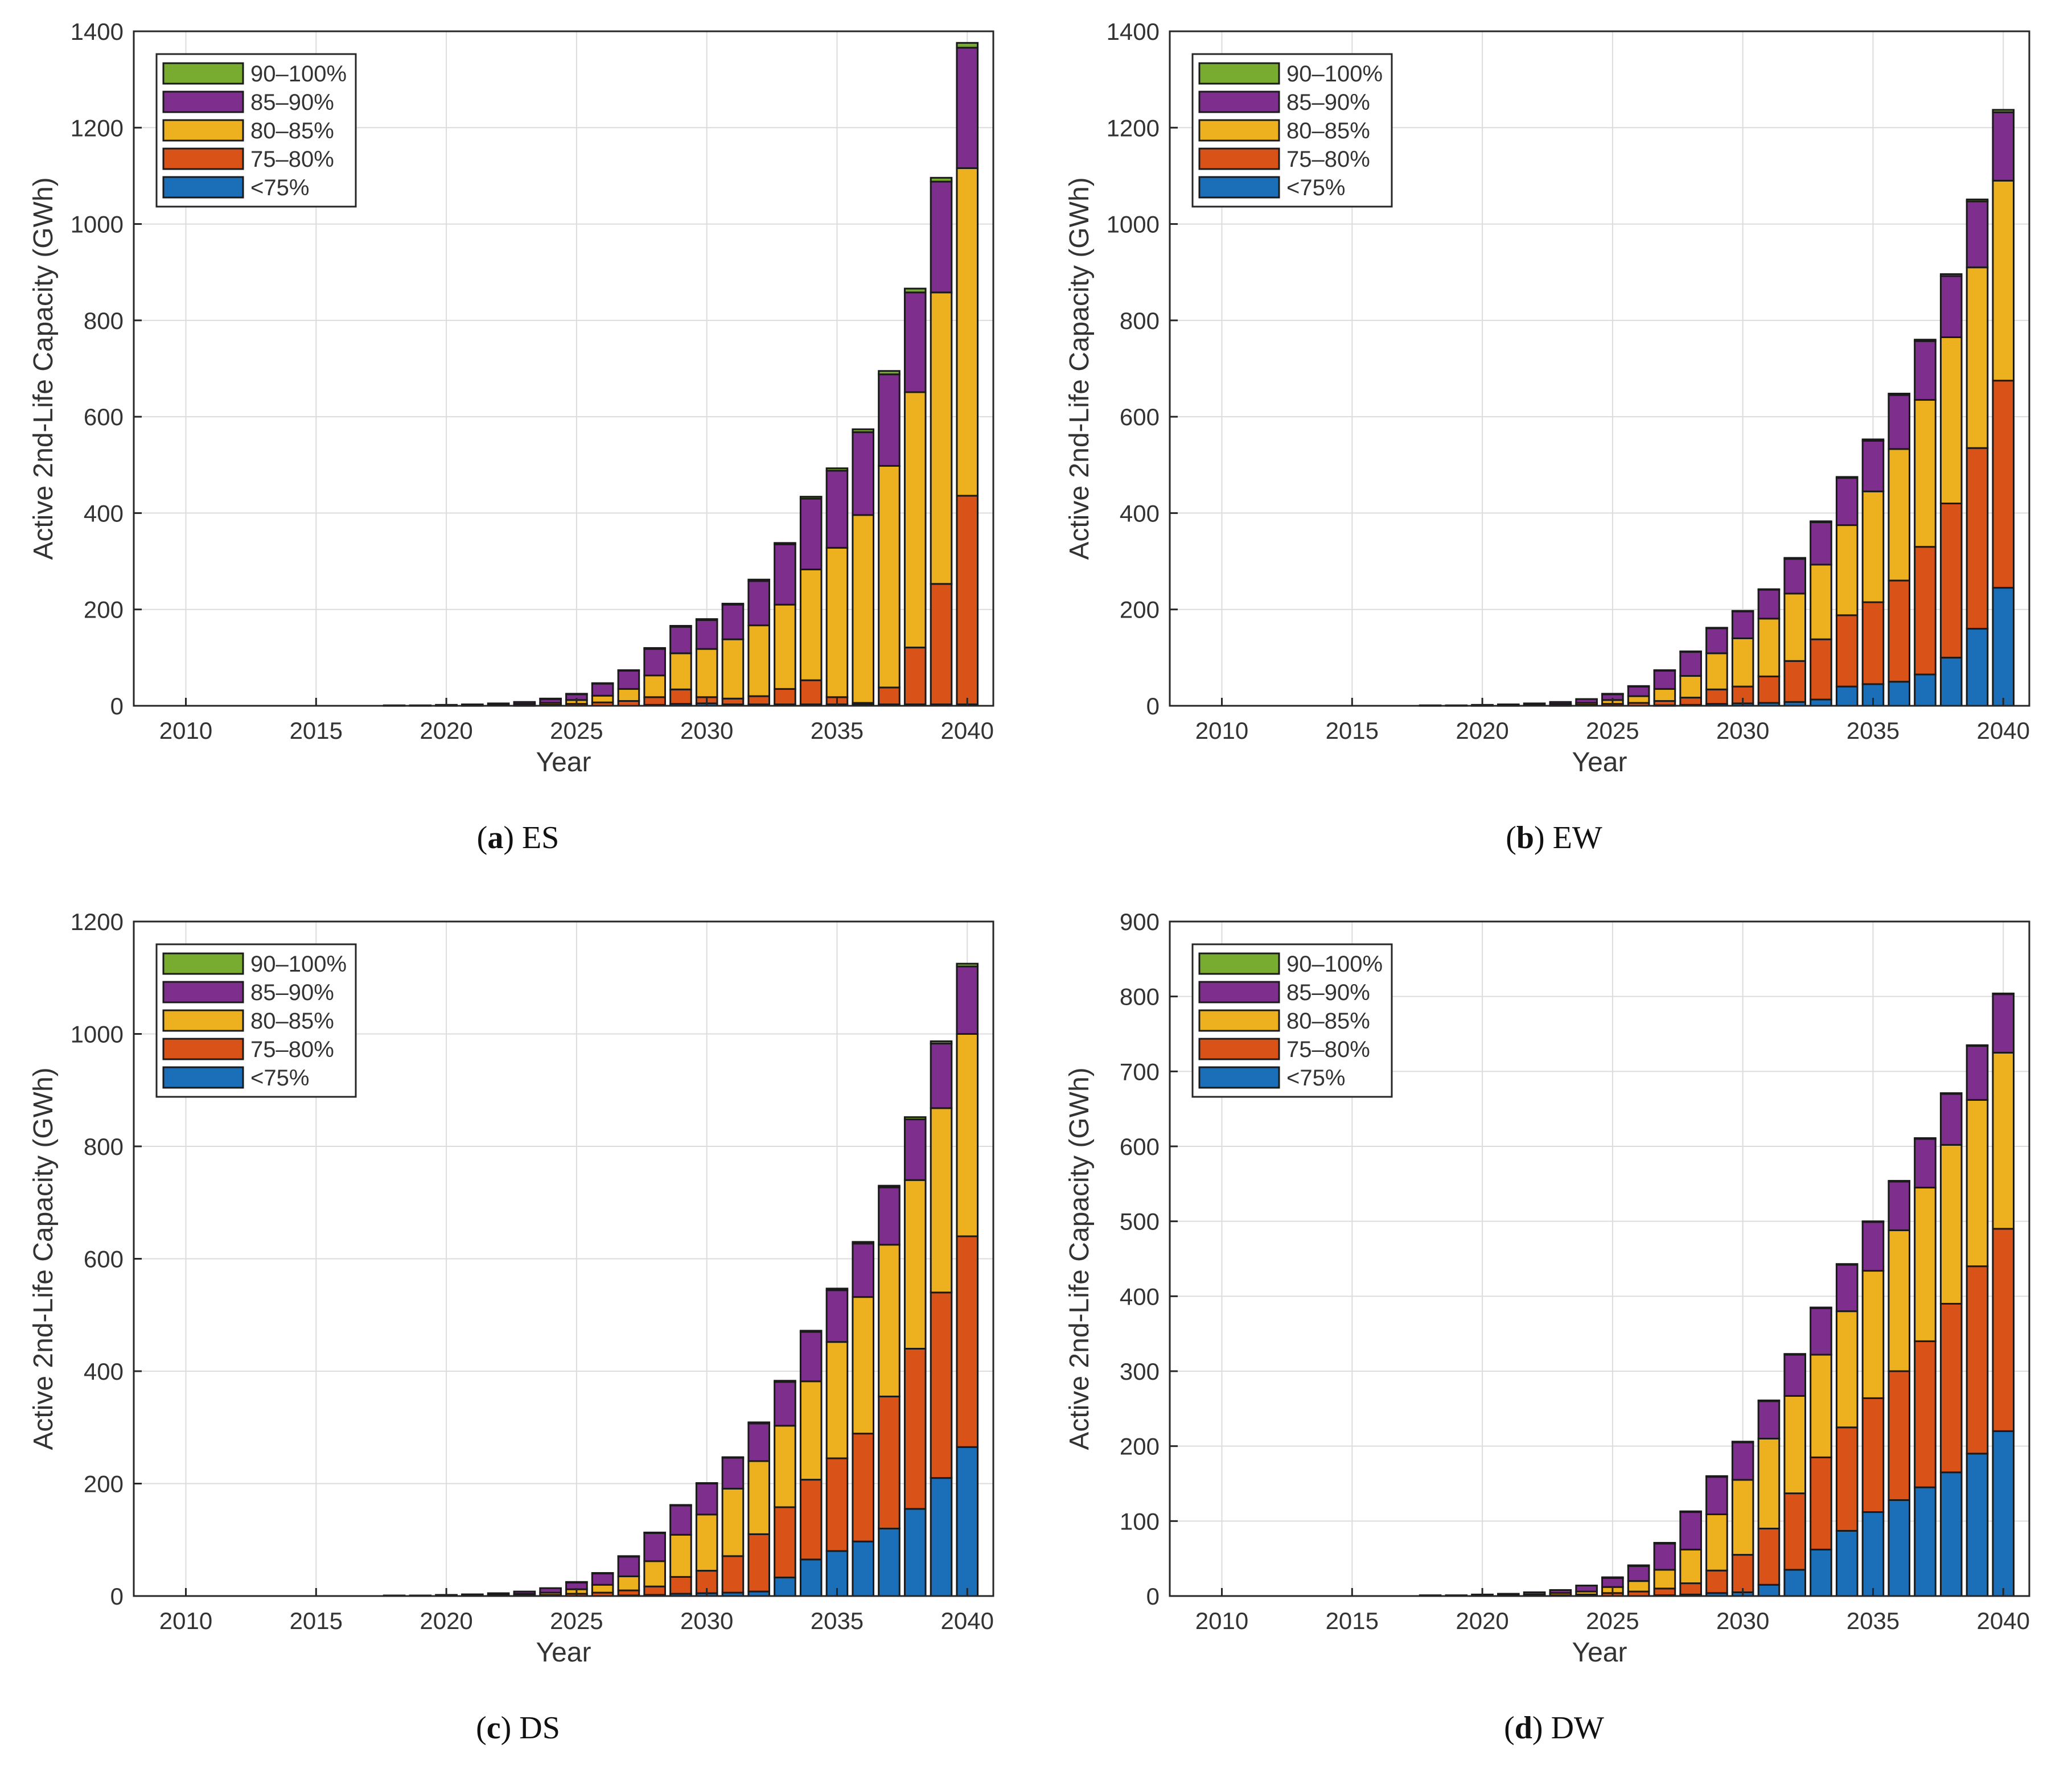  I want to click on x-tick-label: 2015, so click(316, 1621).